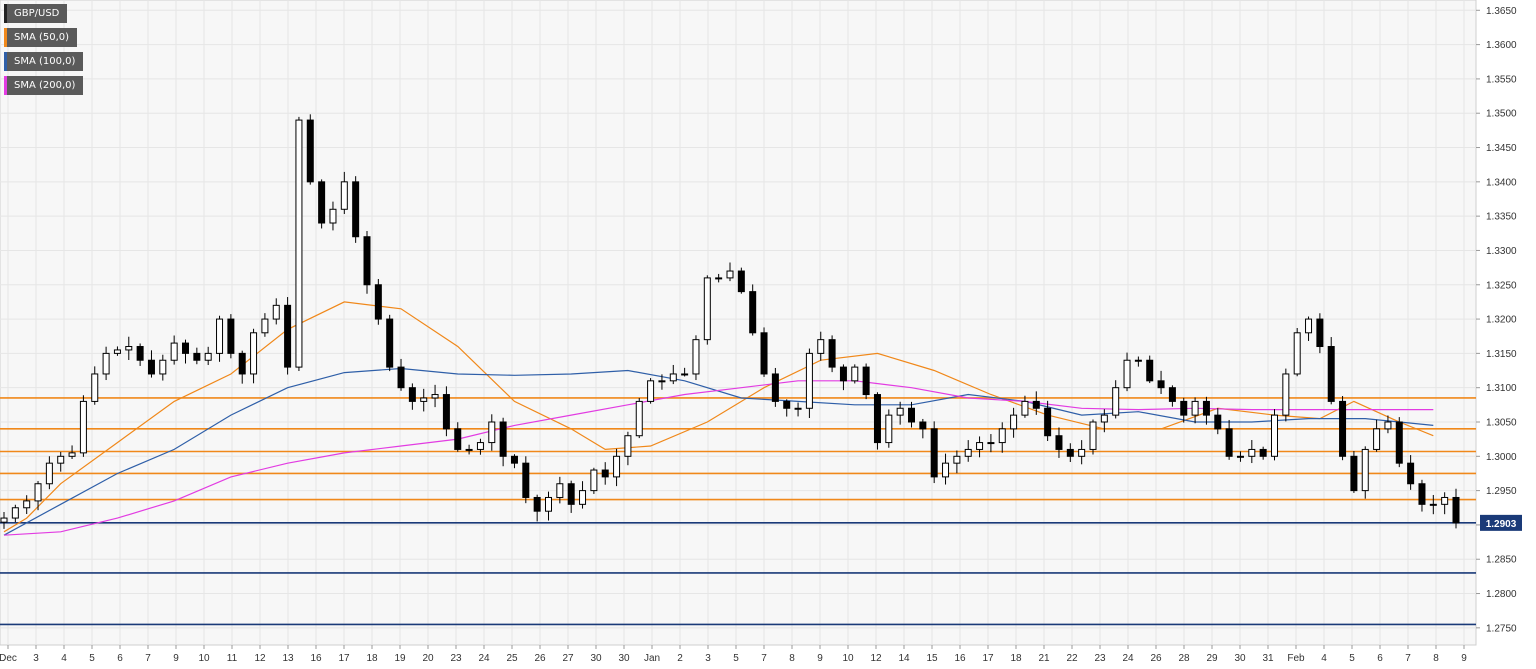 This screenshot has width=1536, height=669. Describe the element at coordinates (1501, 524) in the screenshot. I see `last-price-label: 1.2903` at that location.